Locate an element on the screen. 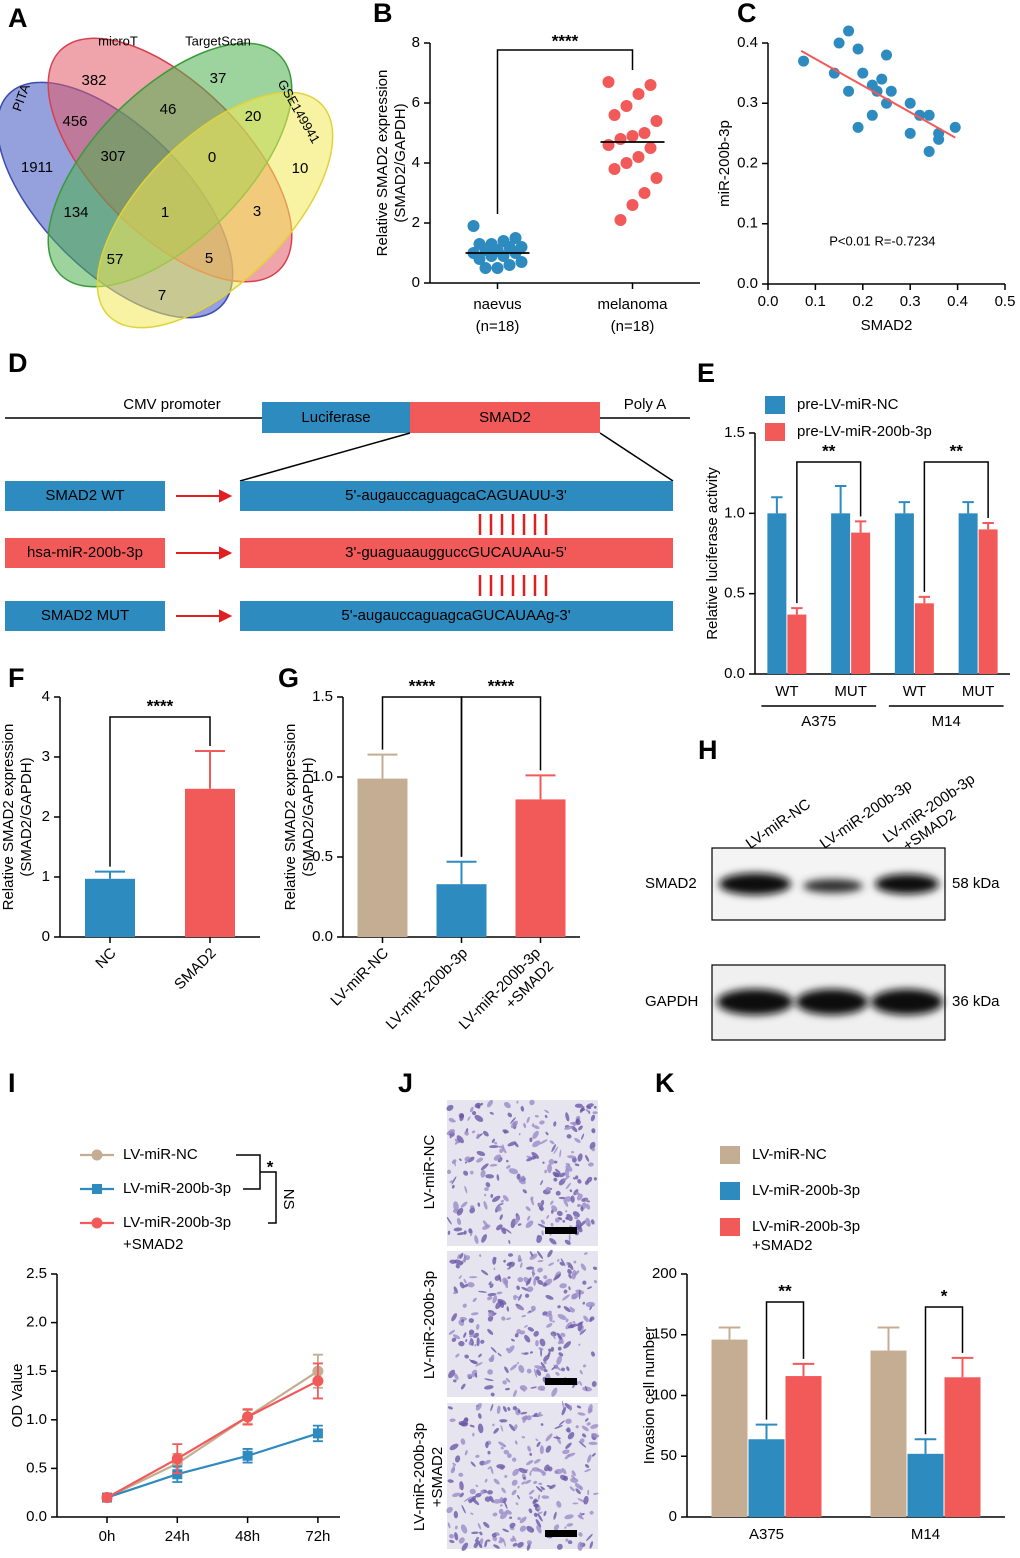 This screenshot has width=1020, height=1558. scale-bar is located at coordinates (561, 1381).